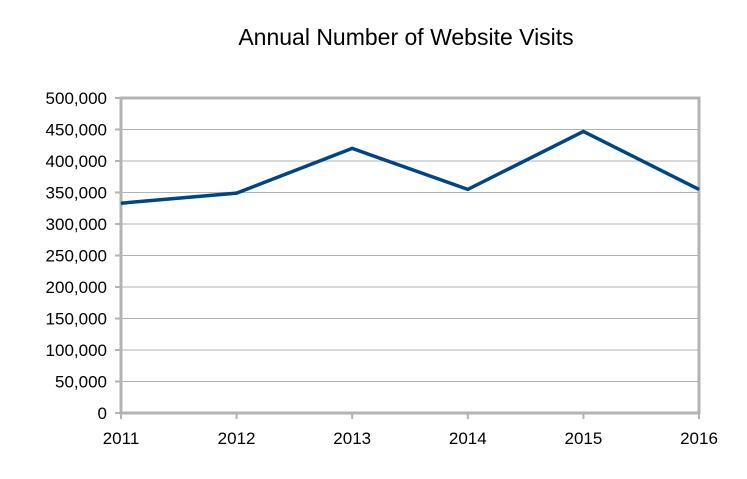 Image resolution: width=747 pixels, height=479 pixels. I want to click on x-tick-label: 2014, so click(468, 438).